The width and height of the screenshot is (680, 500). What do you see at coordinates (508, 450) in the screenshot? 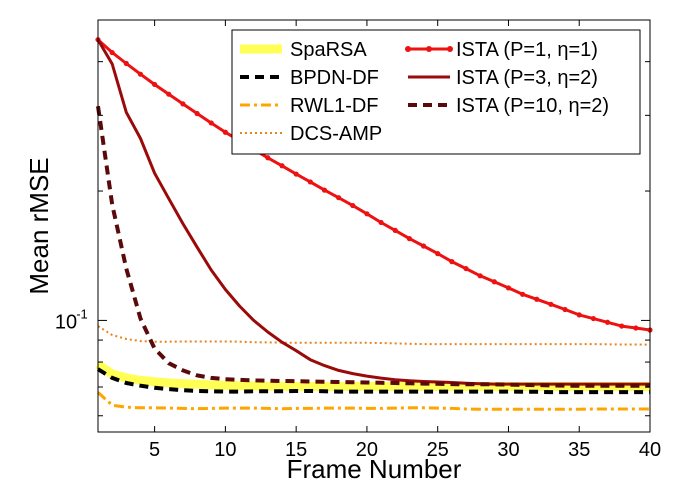
I see `x-tick-label: 30` at bounding box center [508, 450].